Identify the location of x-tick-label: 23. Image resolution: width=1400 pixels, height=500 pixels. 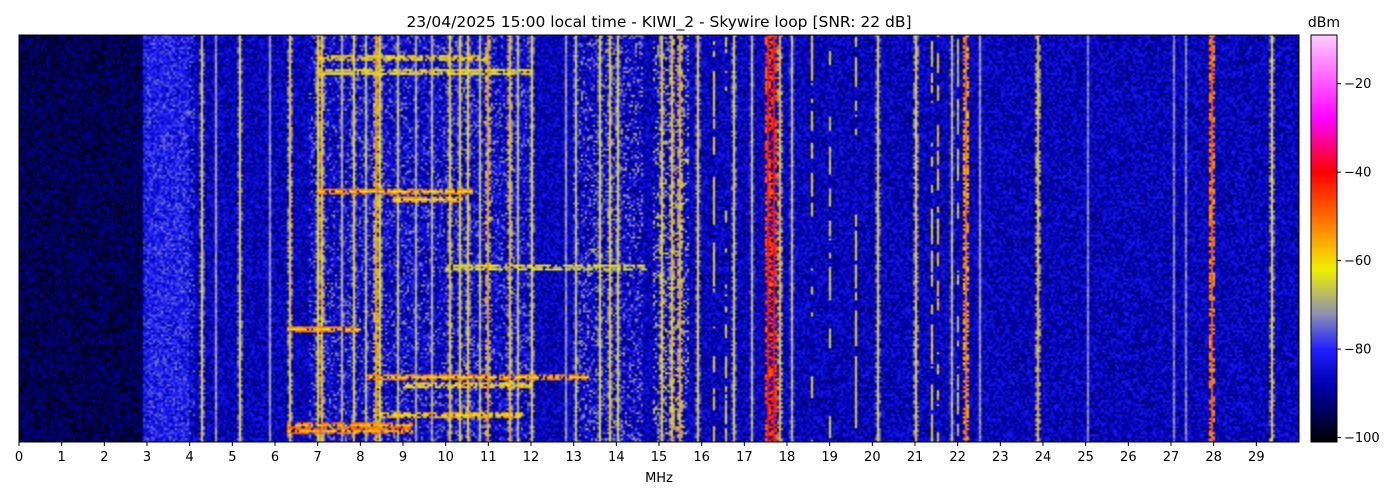
(1000, 457).